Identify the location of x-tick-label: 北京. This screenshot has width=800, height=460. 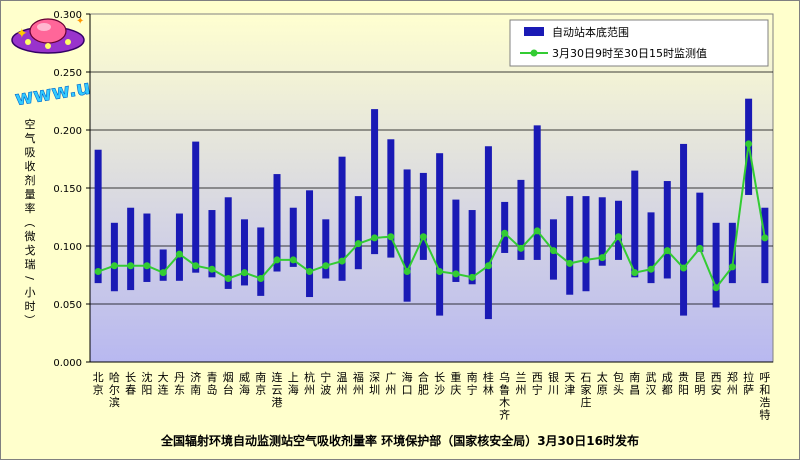
(98, 384).